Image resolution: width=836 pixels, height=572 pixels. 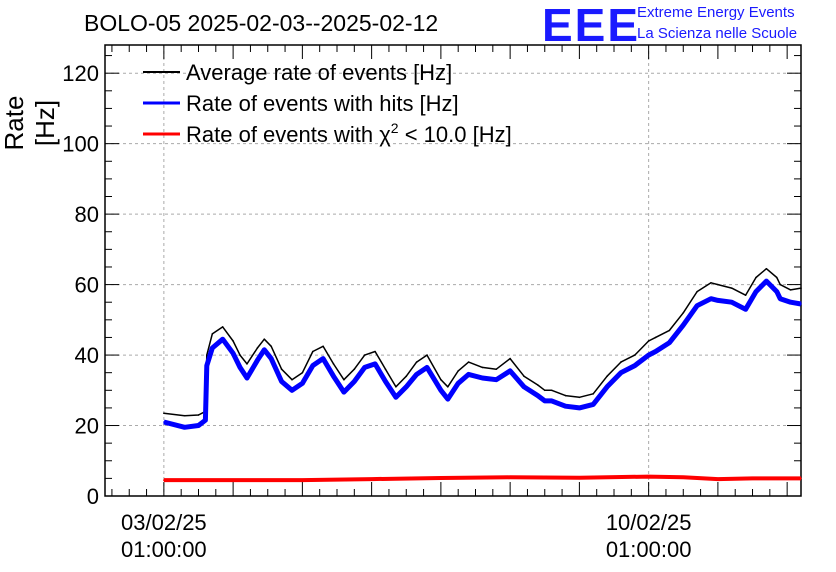 I want to click on y-tick-label: 100, so click(x=80, y=144).